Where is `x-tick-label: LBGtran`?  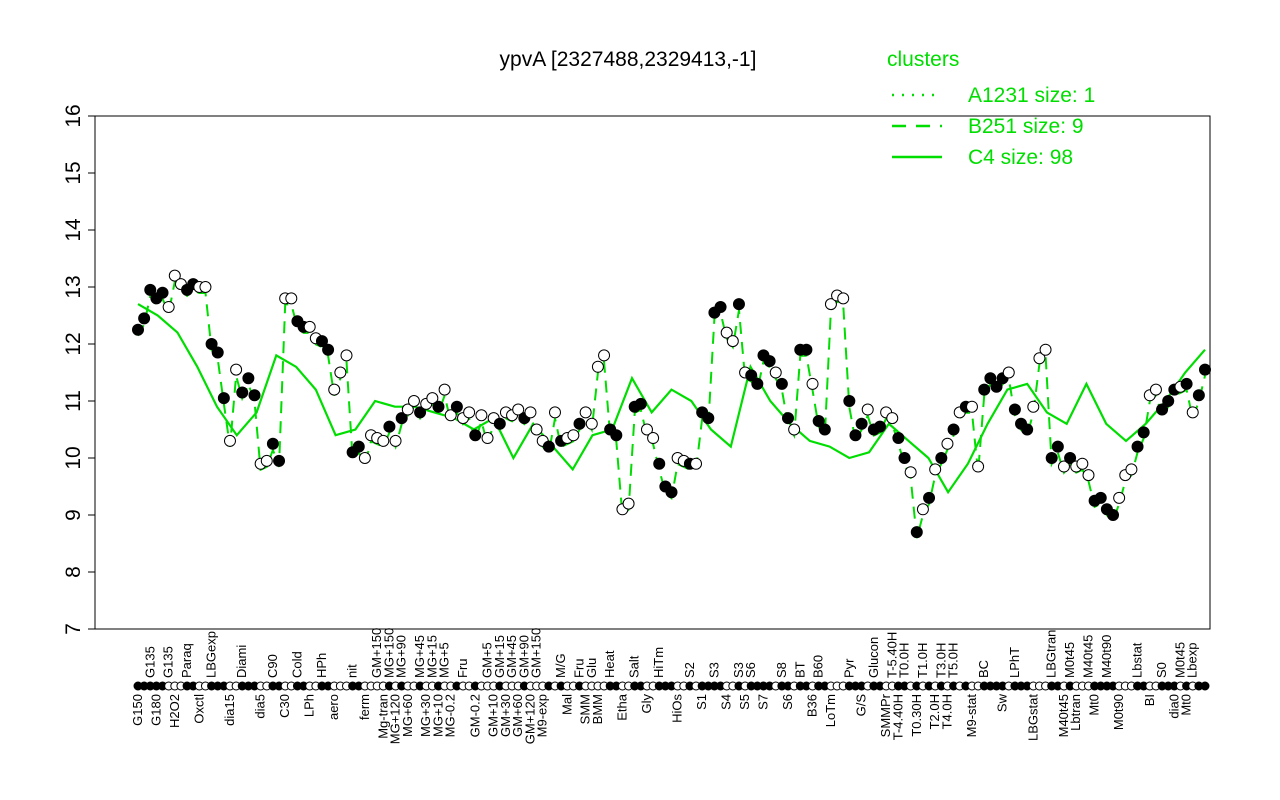
x-tick-label: LBGtran is located at coordinates (1051, 654).